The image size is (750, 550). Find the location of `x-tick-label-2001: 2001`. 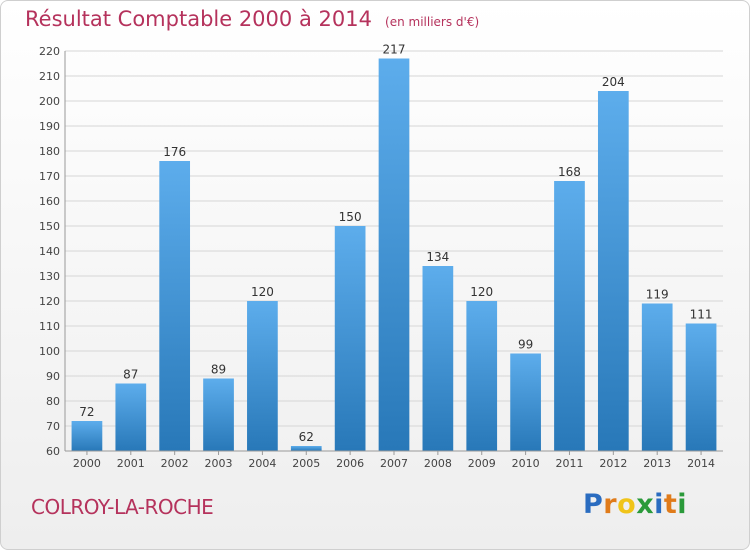

x-tick-label-2001: 2001 is located at coordinates (131, 463).